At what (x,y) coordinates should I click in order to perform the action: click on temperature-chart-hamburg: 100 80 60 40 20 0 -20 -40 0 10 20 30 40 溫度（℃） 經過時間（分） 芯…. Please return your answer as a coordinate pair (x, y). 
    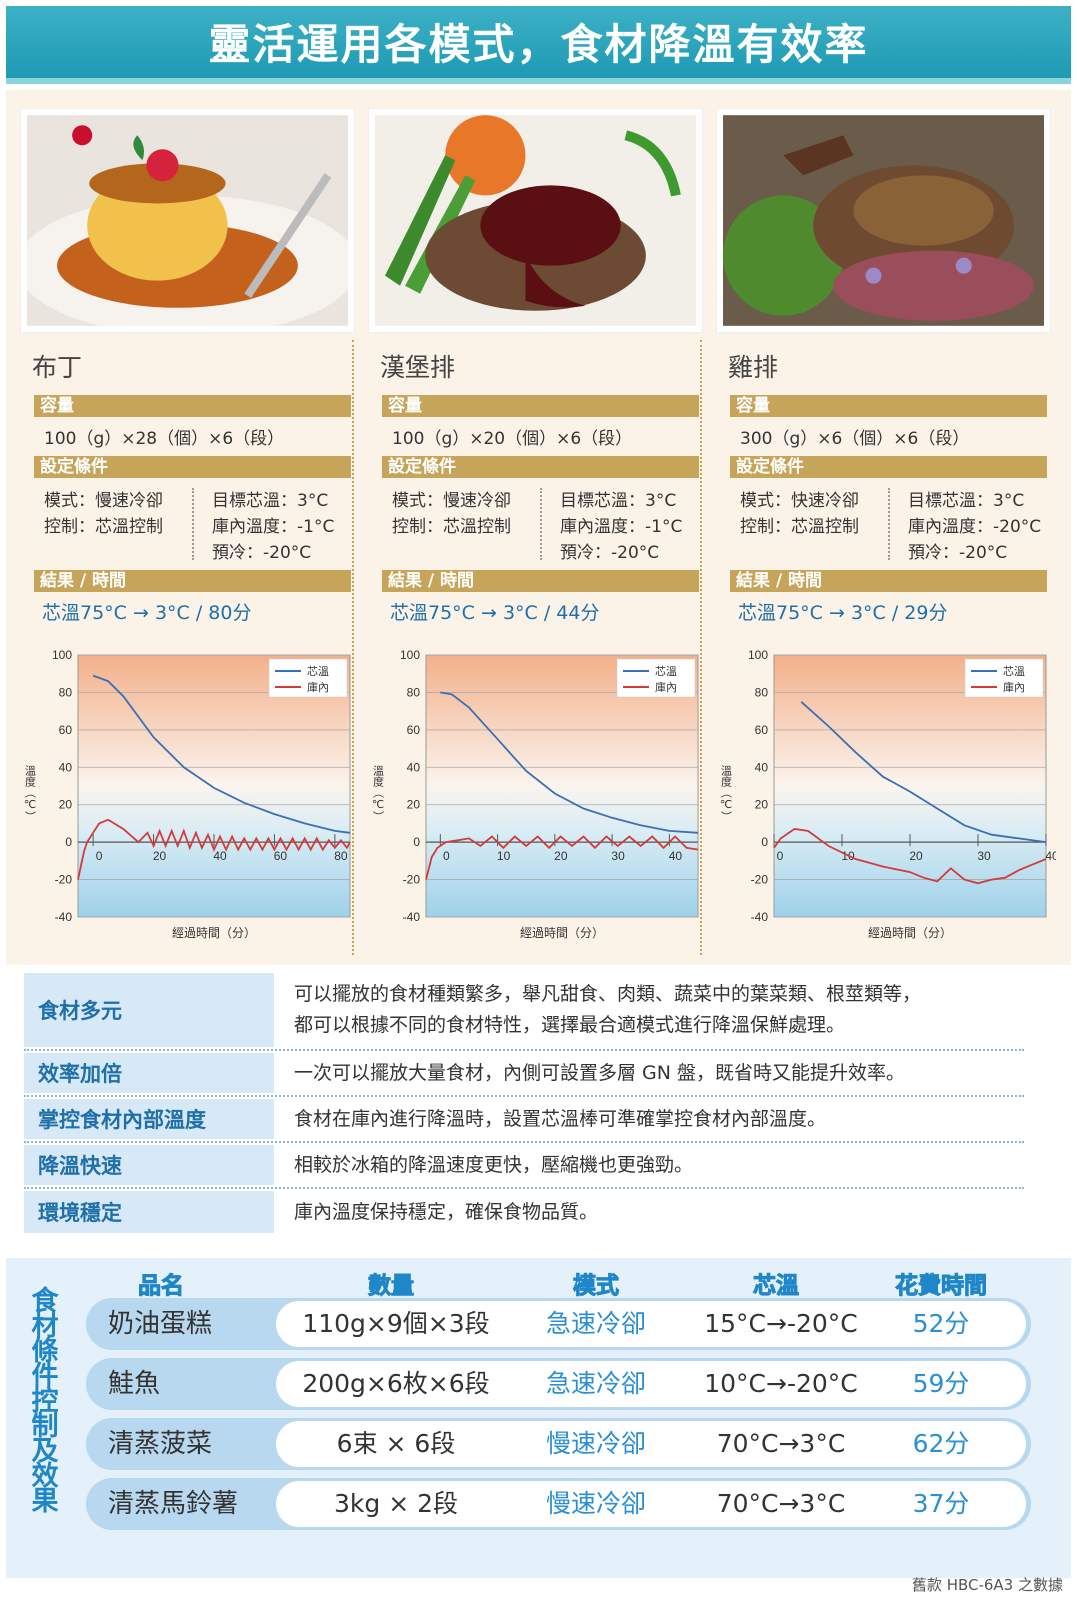
    Looking at the image, I should click on (535, 794).